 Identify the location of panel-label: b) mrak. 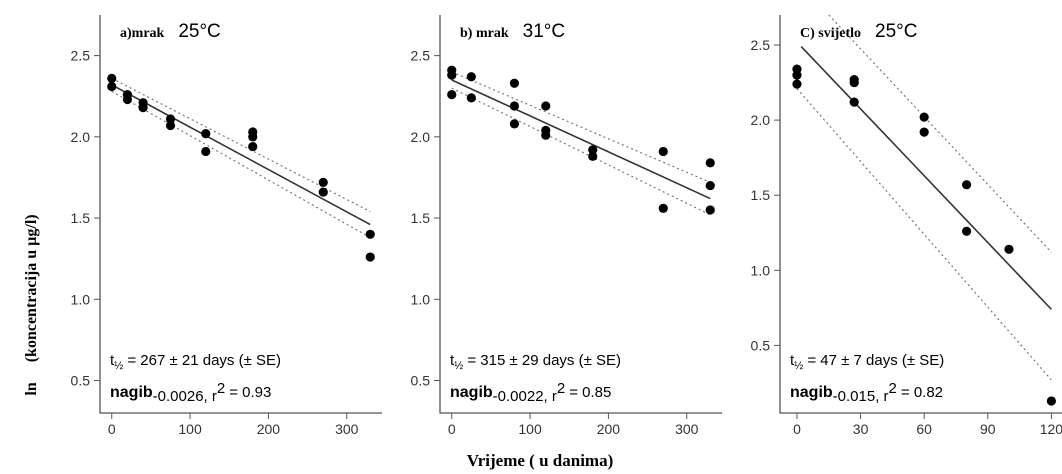
(484, 33).